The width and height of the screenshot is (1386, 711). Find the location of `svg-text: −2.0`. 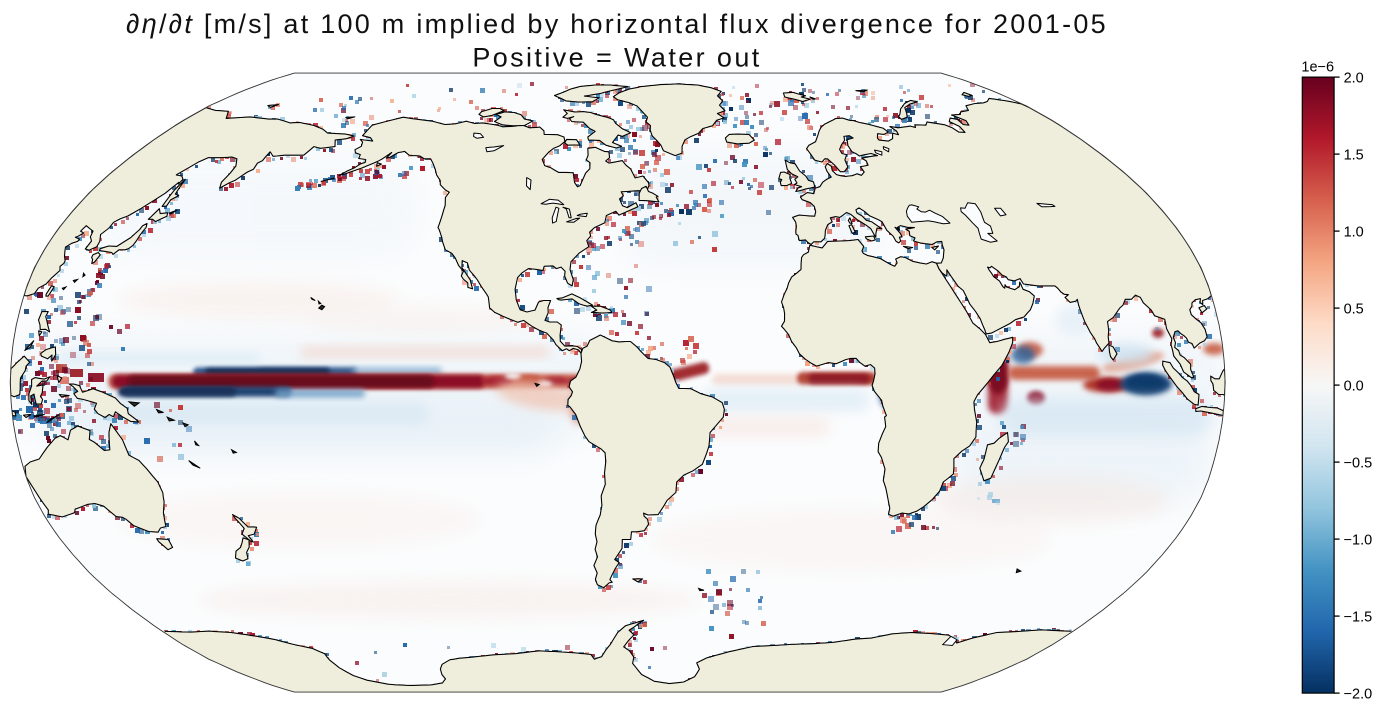

svg-text: −2.0 is located at coordinates (1358, 694).